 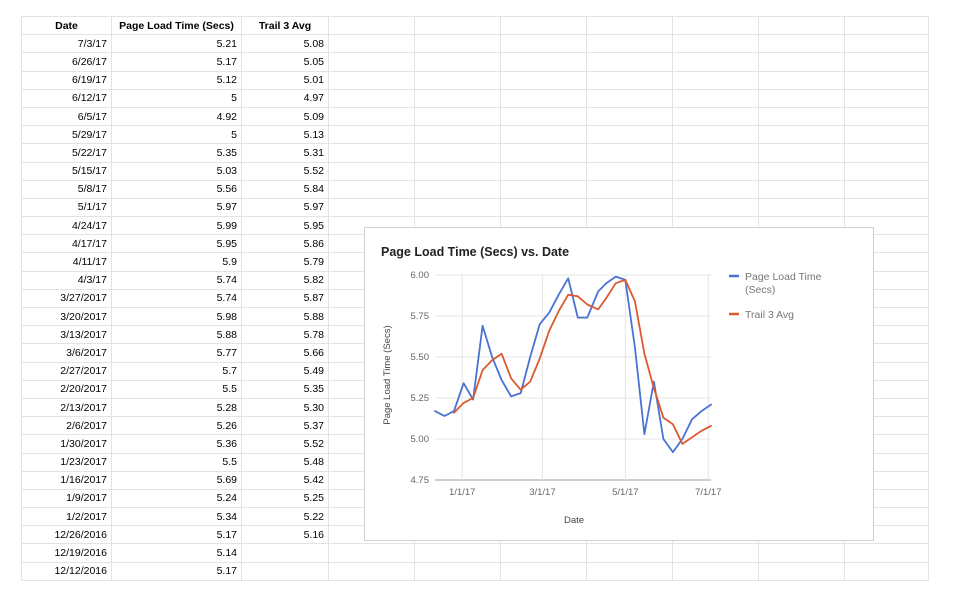 What do you see at coordinates (66, 571) in the screenshot?
I see `date-cell: 12/12/2016` at bounding box center [66, 571].